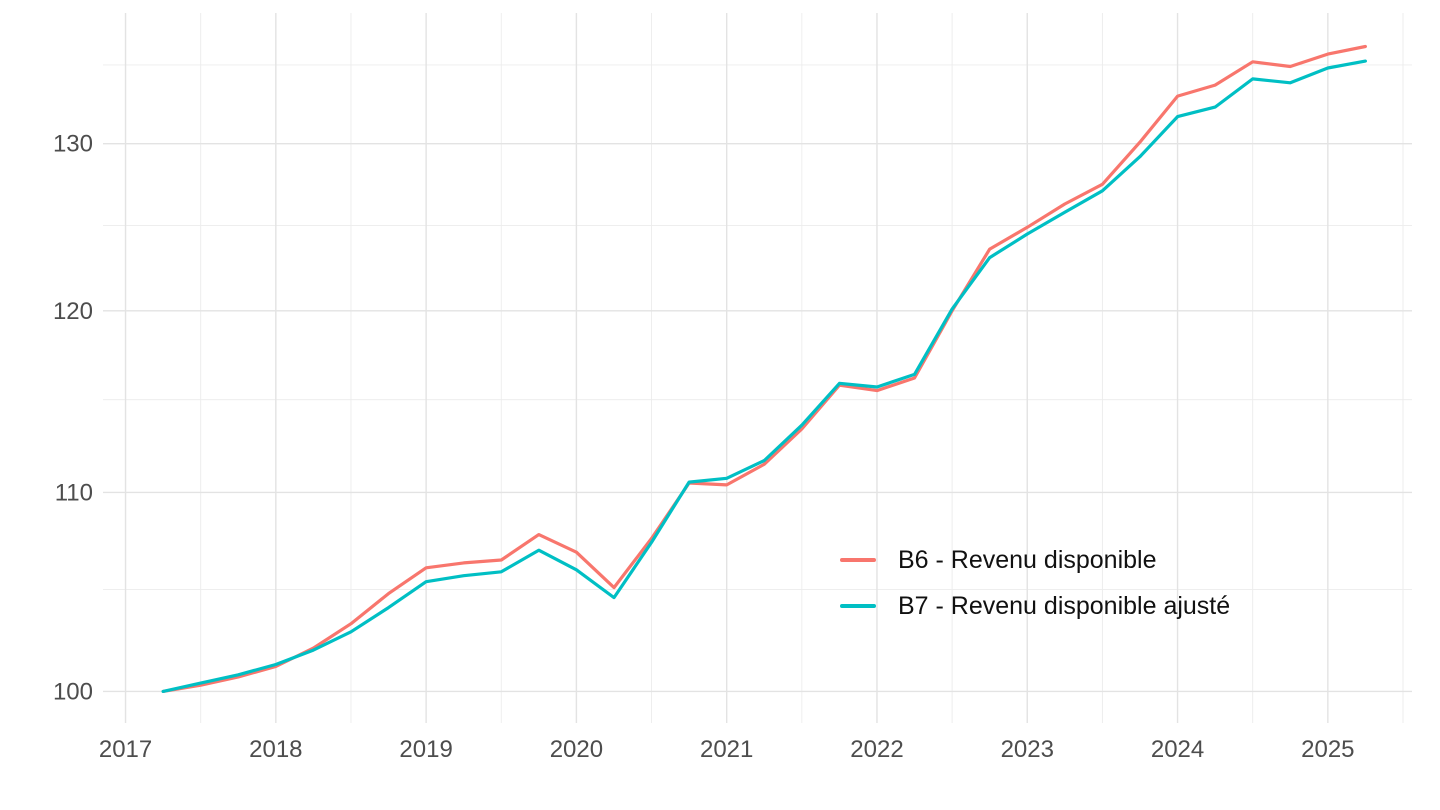  I want to click on y-tick-label: 120, so click(73, 311).